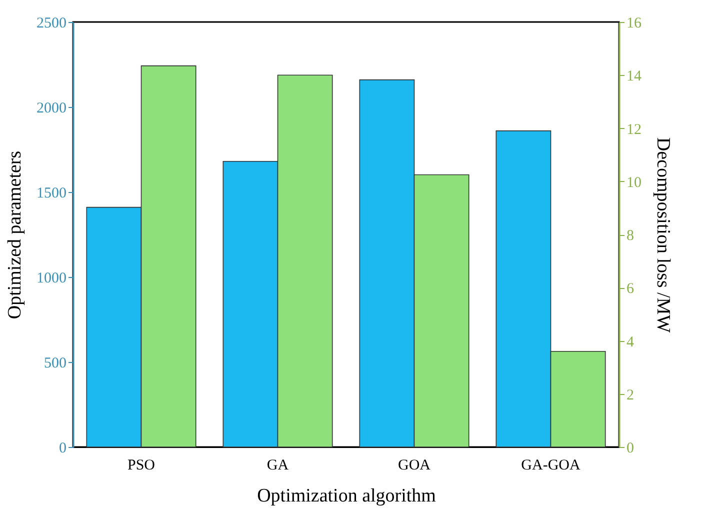 The image size is (727, 529). I want to click on y2-tick-label: 16, so click(634, 24).